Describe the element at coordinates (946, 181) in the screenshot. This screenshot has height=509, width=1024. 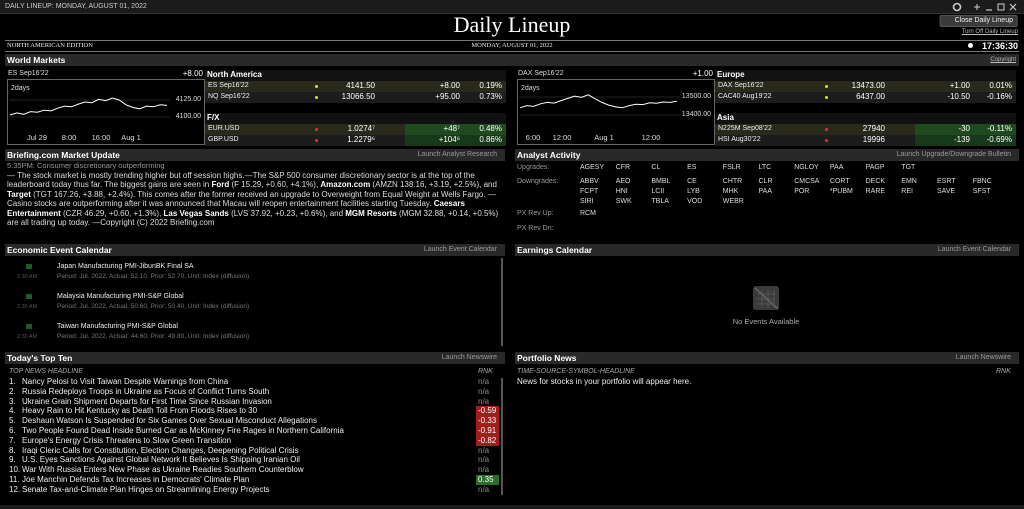
I see `analyst-symbol: ESRT` at that location.